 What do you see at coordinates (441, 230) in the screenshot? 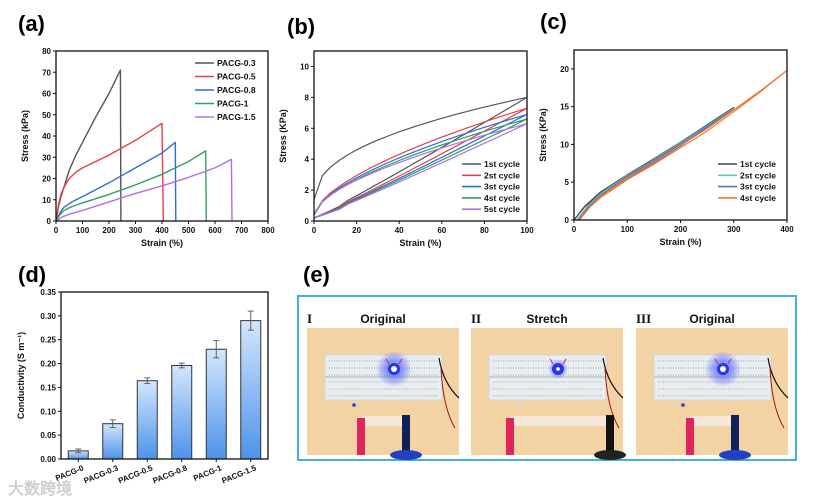
I see `x-tick-label: 60` at bounding box center [441, 230].